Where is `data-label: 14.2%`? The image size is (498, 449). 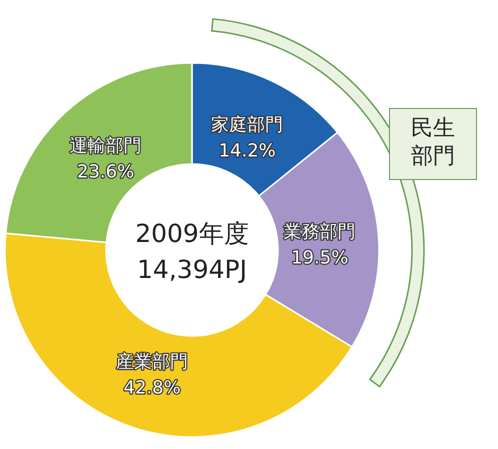 data-label: 14.2% is located at coordinates (247, 151).